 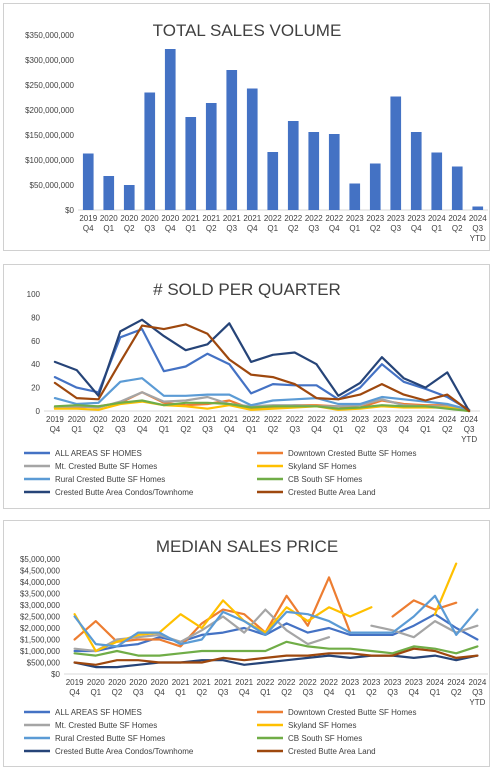 What do you see at coordinates (375, 186) in the screenshot?
I see `bar-2023-q2` at bounding box center [375, 186].